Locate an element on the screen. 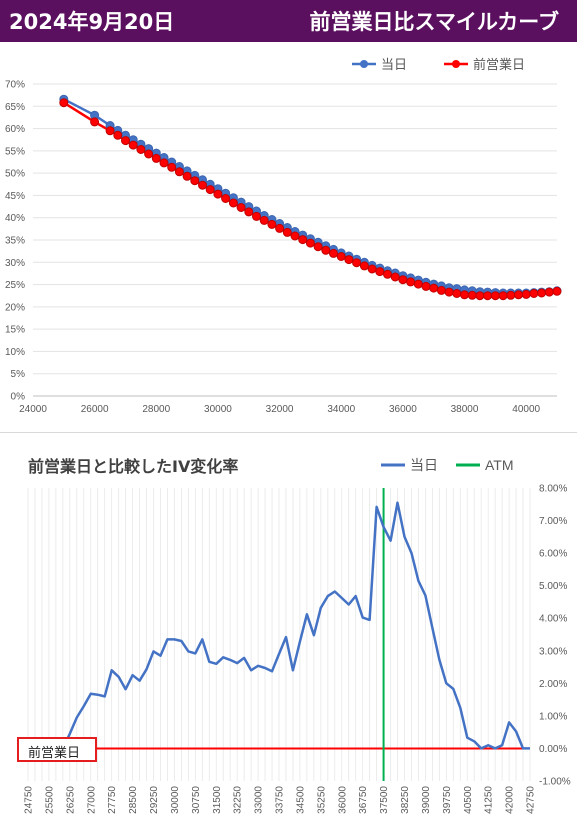  x-tick-label: 32000 is located at coordinates (280, 409).